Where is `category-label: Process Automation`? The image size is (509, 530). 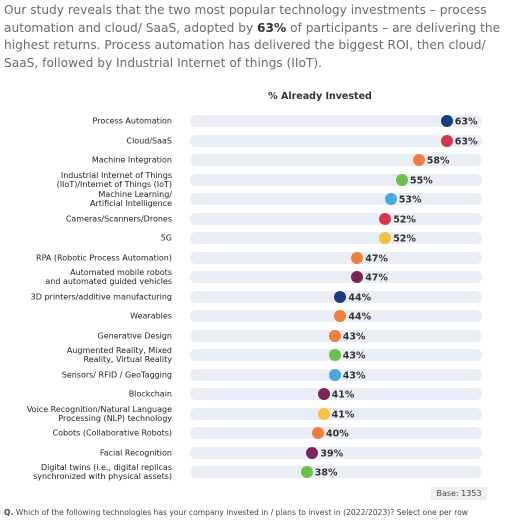
category-label: Process Automation is located at coordinates (132, 121).